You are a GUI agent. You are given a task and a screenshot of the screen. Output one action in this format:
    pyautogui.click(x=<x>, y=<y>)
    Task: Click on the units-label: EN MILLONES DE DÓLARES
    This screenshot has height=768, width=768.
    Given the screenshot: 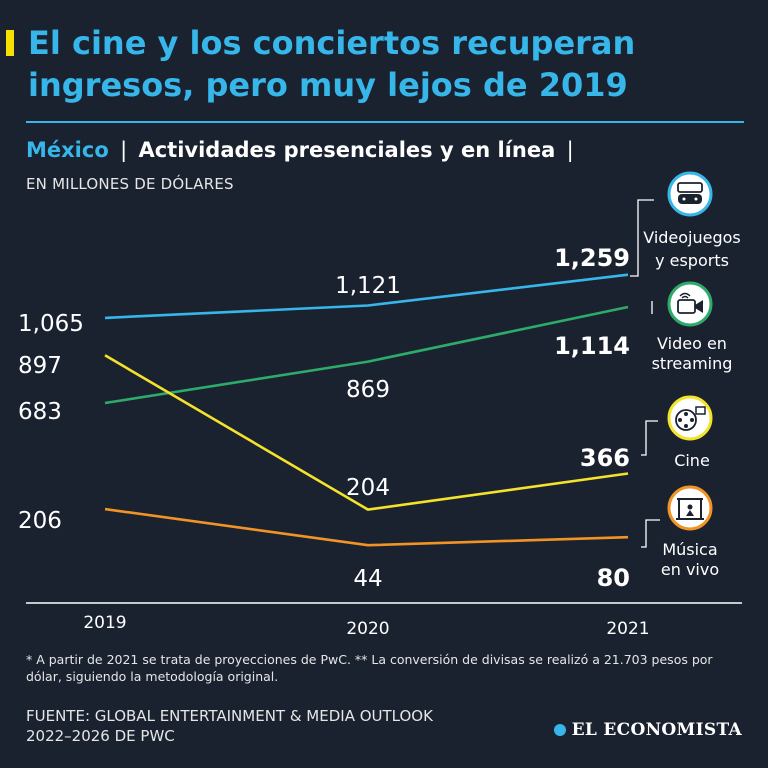 What is the action you would take?
    pyautogui.click(x=130, y=184)
    